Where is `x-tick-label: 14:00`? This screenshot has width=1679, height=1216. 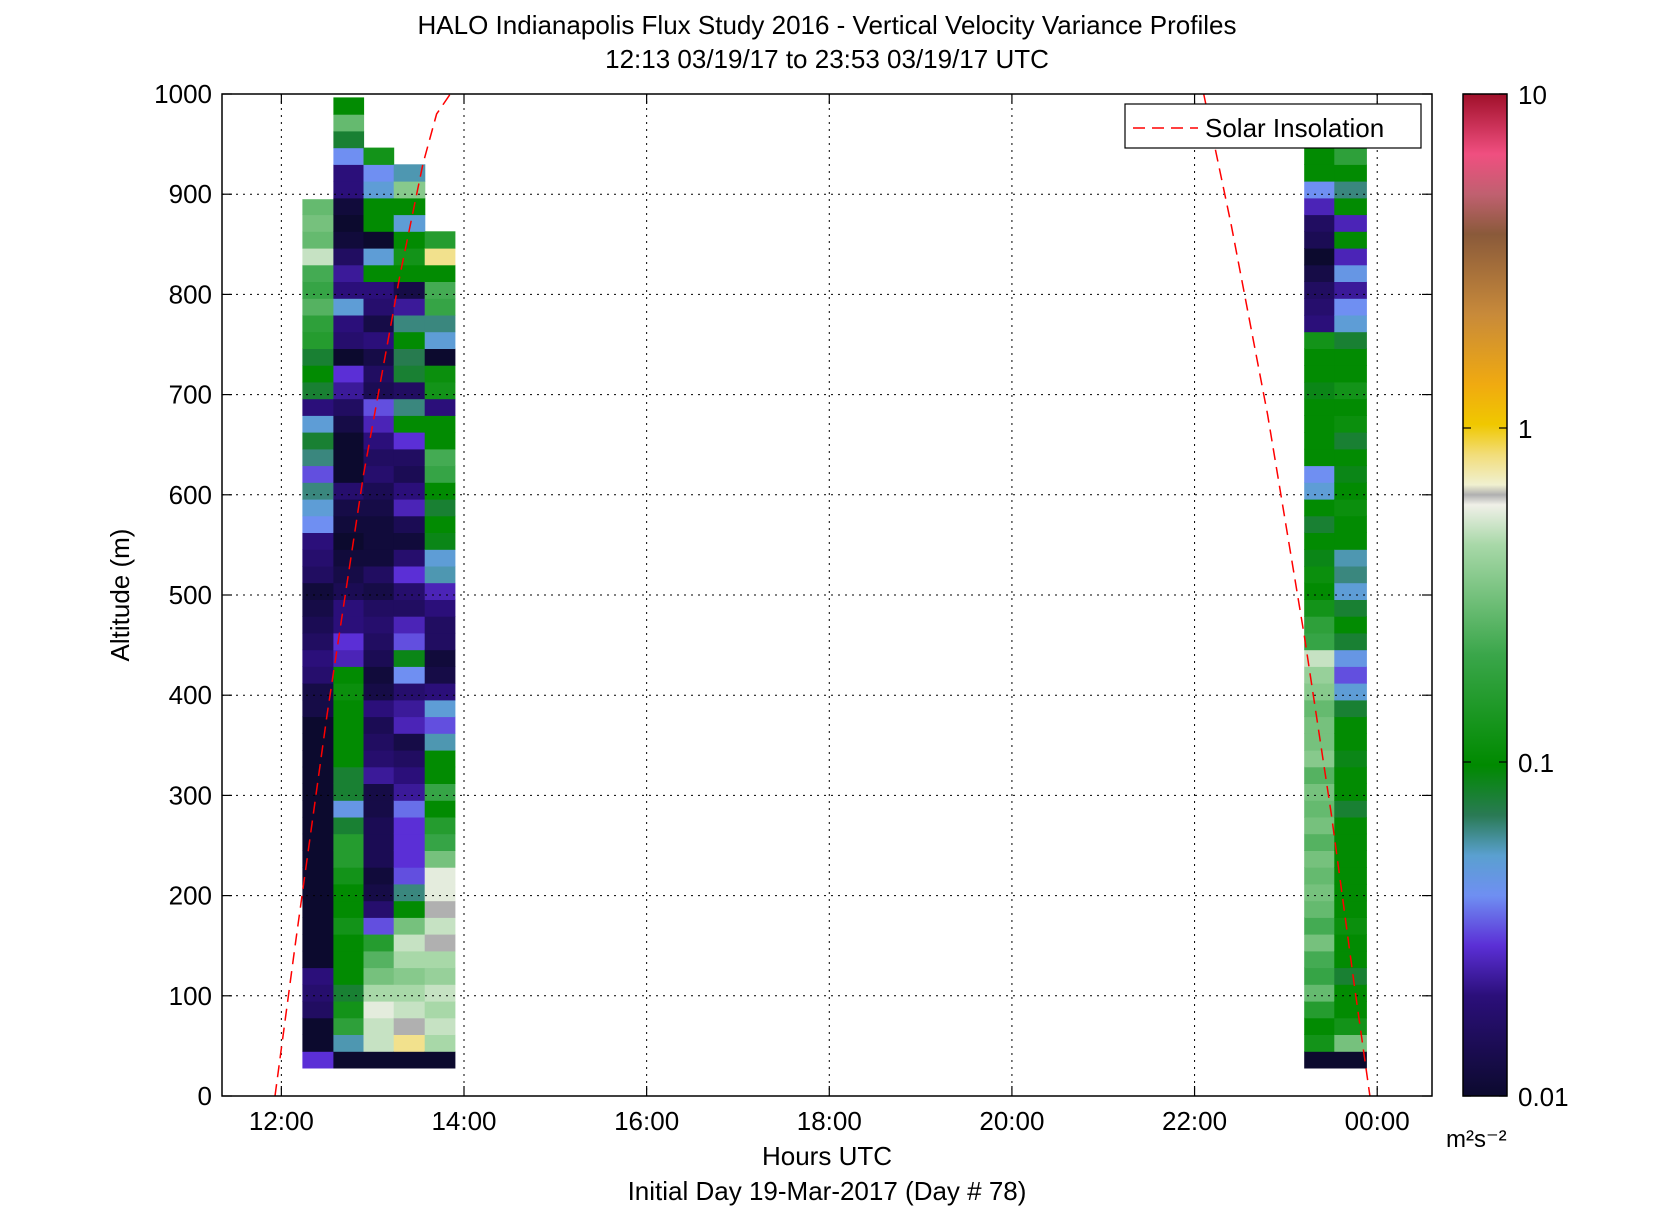 x-tick-label: 14:00 is located at coordinates (463, 1121).